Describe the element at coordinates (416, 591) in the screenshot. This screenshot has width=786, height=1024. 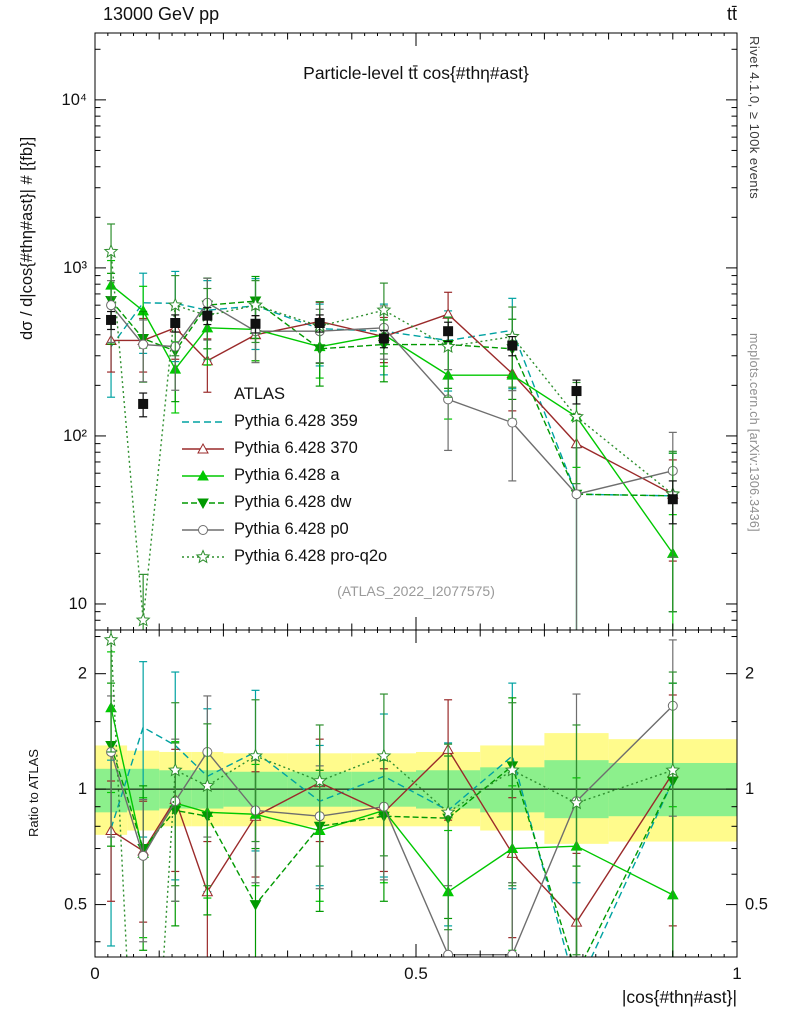
I see `analysis-id-watermark: (ATLAS_2022_I2077575)` at that location.